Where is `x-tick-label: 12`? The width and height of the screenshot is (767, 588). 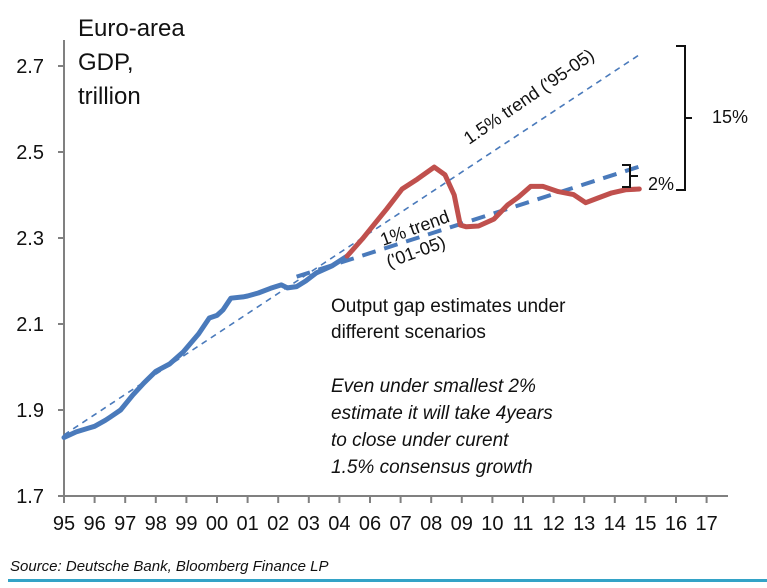 x-tick-label: 12 is located at coordinates (553, 524).